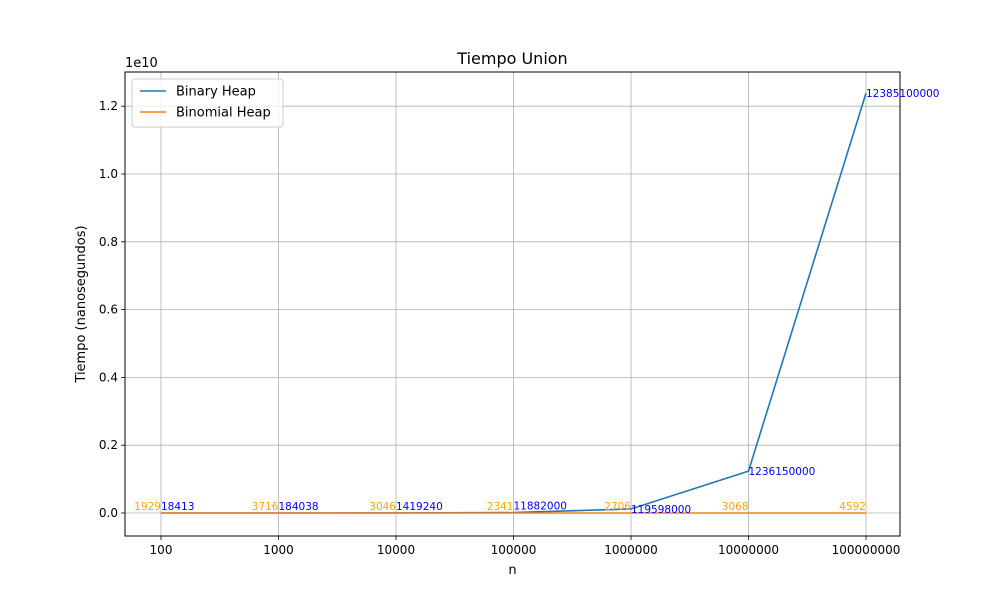 The width and height of the screenshot is (1000, 600). I want to click on x-tick-label: 100000000, so click(866, 550).